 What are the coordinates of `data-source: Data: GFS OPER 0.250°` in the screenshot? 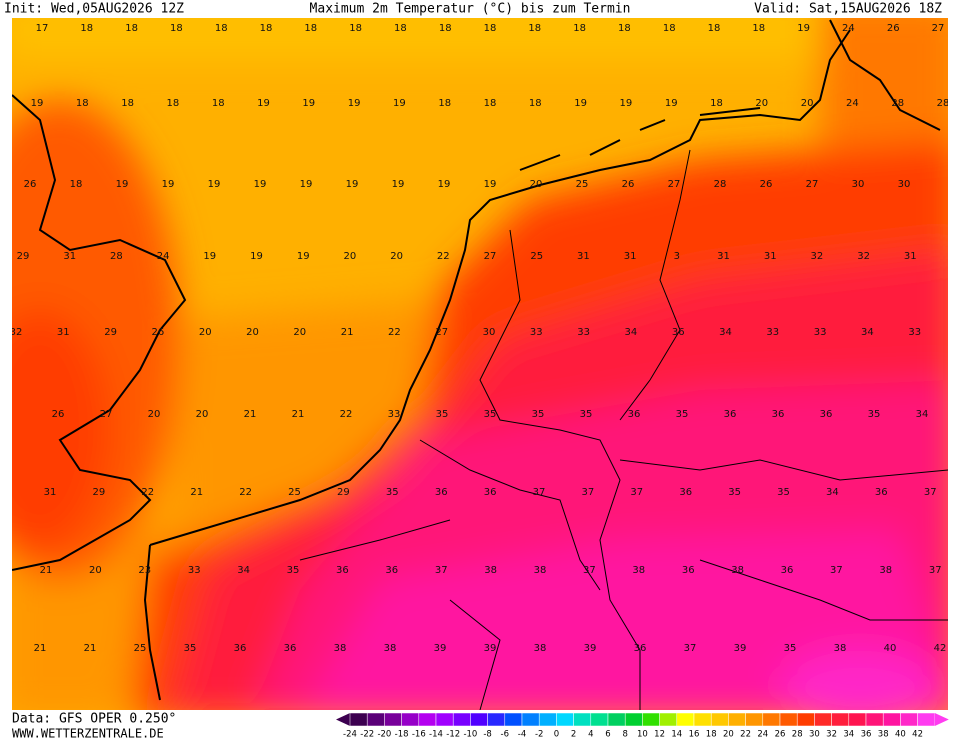 It's located at (94, 719).